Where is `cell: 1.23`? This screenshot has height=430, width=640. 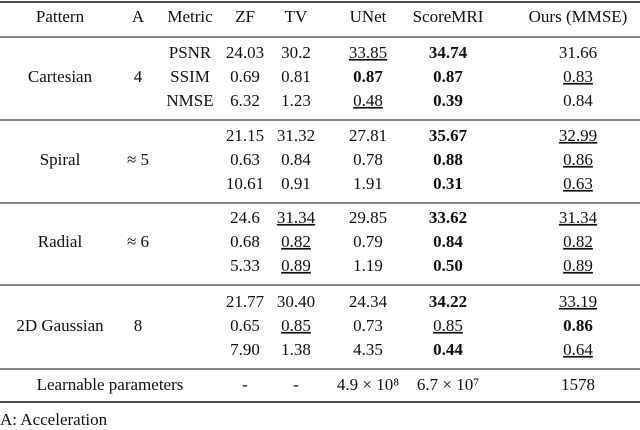 cell: 1.23 is located at coordinates (296, 100).